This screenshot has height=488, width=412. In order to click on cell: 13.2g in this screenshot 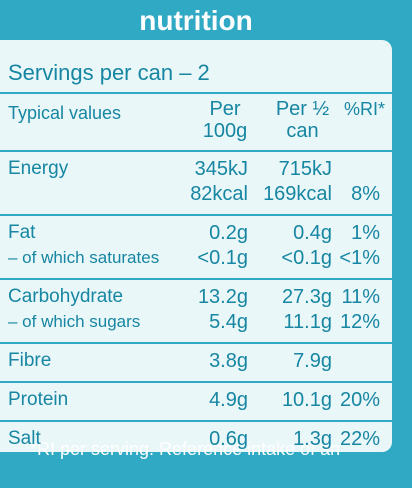, I will do `click(222, 297)`.